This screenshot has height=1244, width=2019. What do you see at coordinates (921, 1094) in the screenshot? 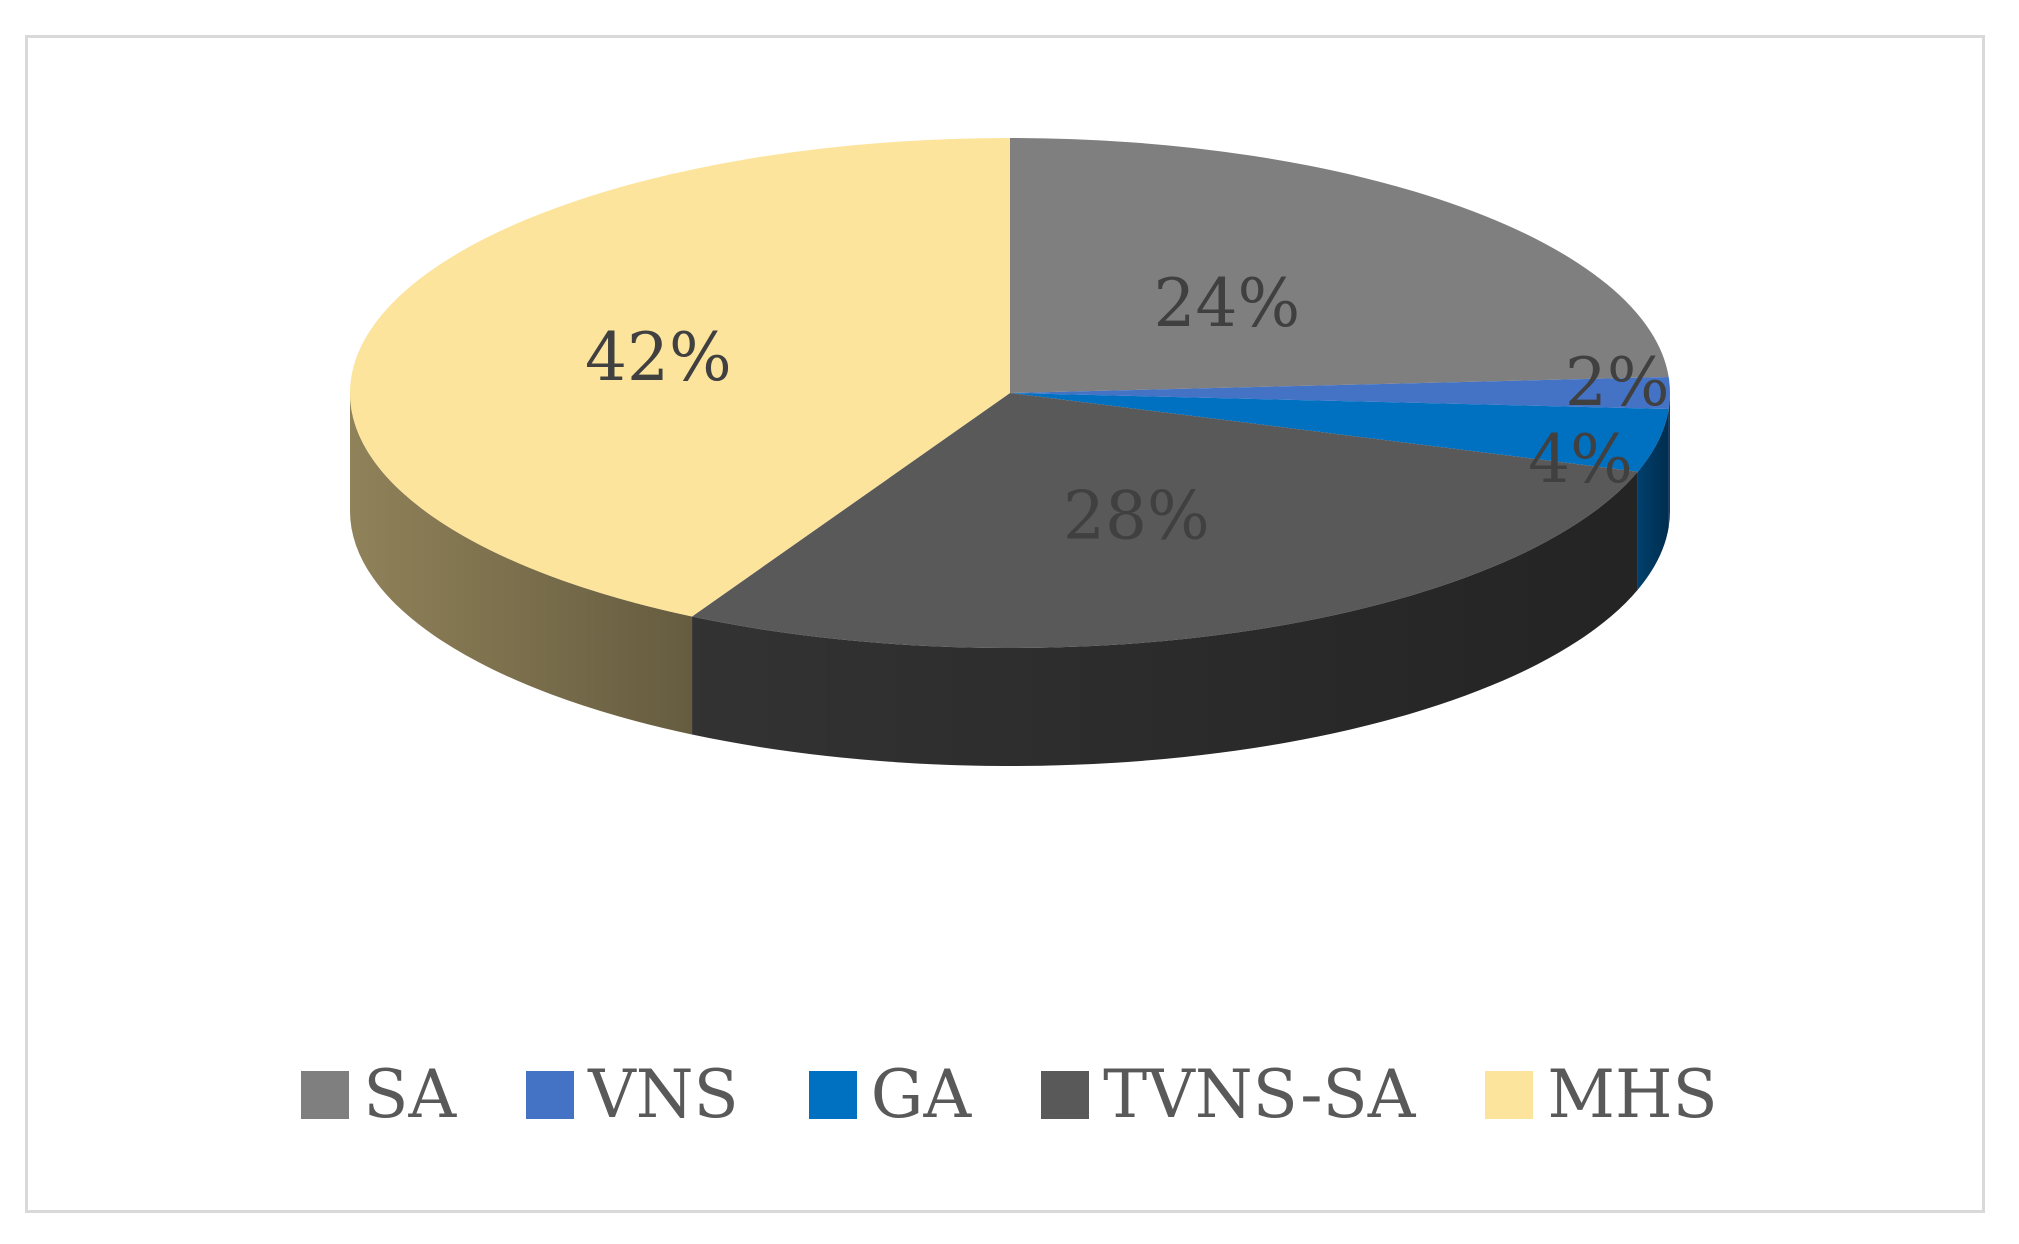
I see `legend-label: GA` at bounding box center [921, 1094].